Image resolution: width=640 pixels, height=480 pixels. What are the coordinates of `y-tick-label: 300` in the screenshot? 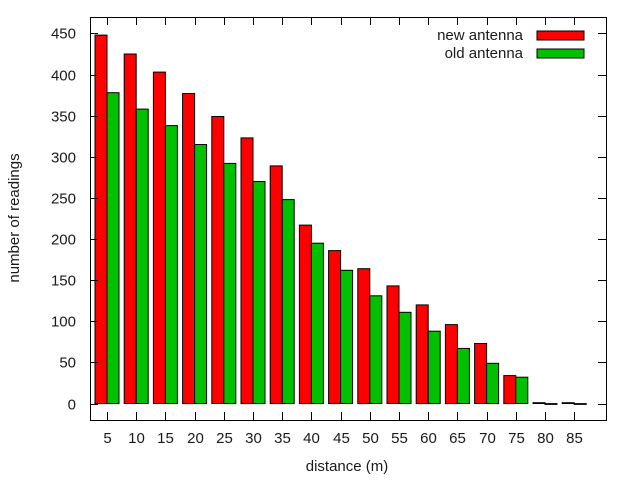 It's located at (63, 158).